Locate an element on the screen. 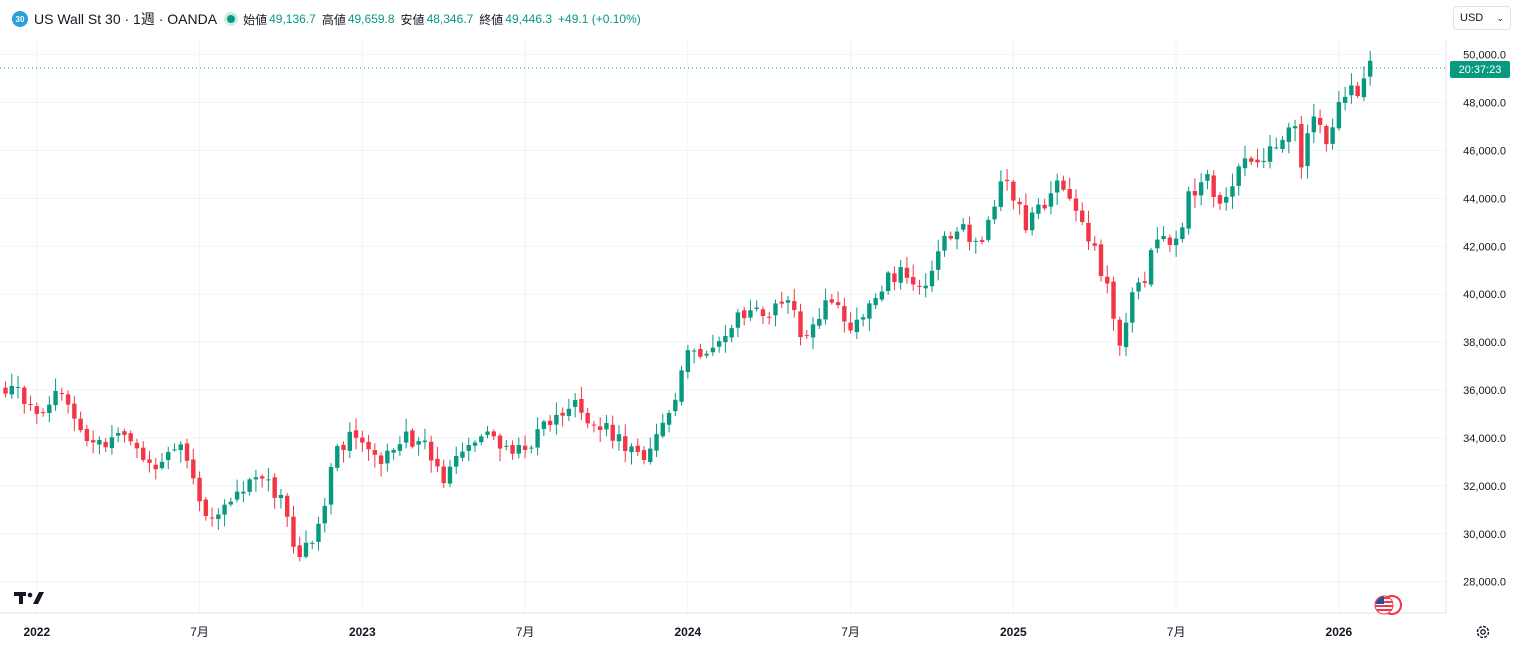 This screenshot has width=1522, height=653. price-tick-label: 46,000.0 is located at coordinates (1484, 151).